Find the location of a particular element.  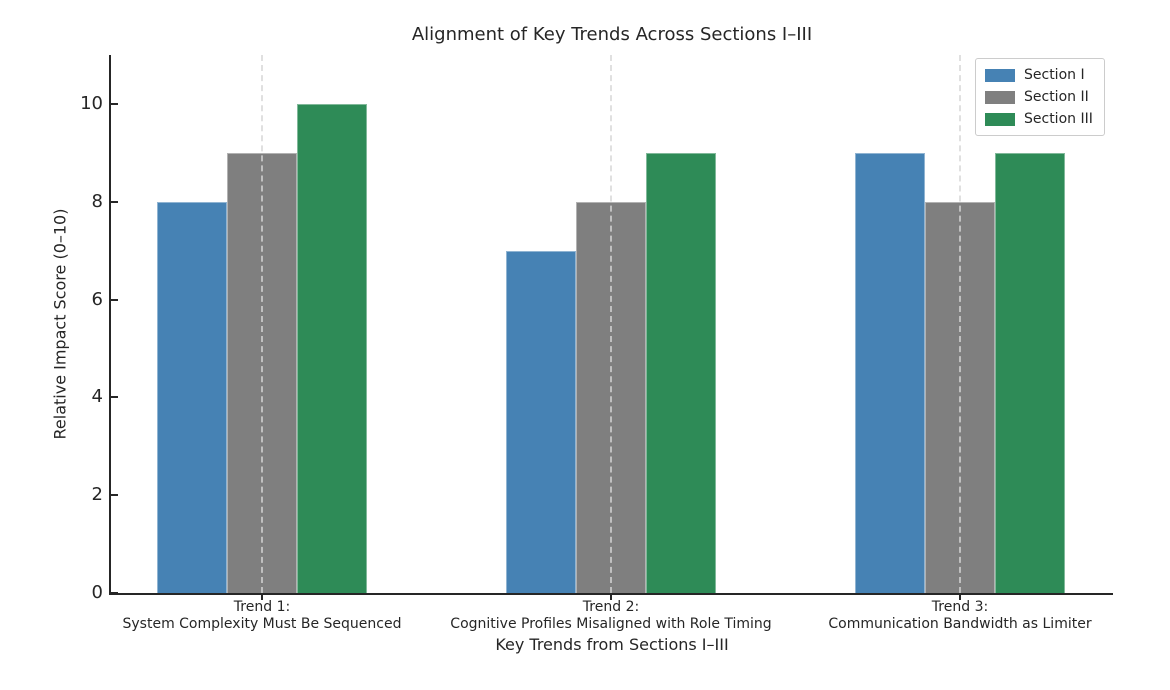

y-tick-label: 8 is located at coordinates (97, 201).